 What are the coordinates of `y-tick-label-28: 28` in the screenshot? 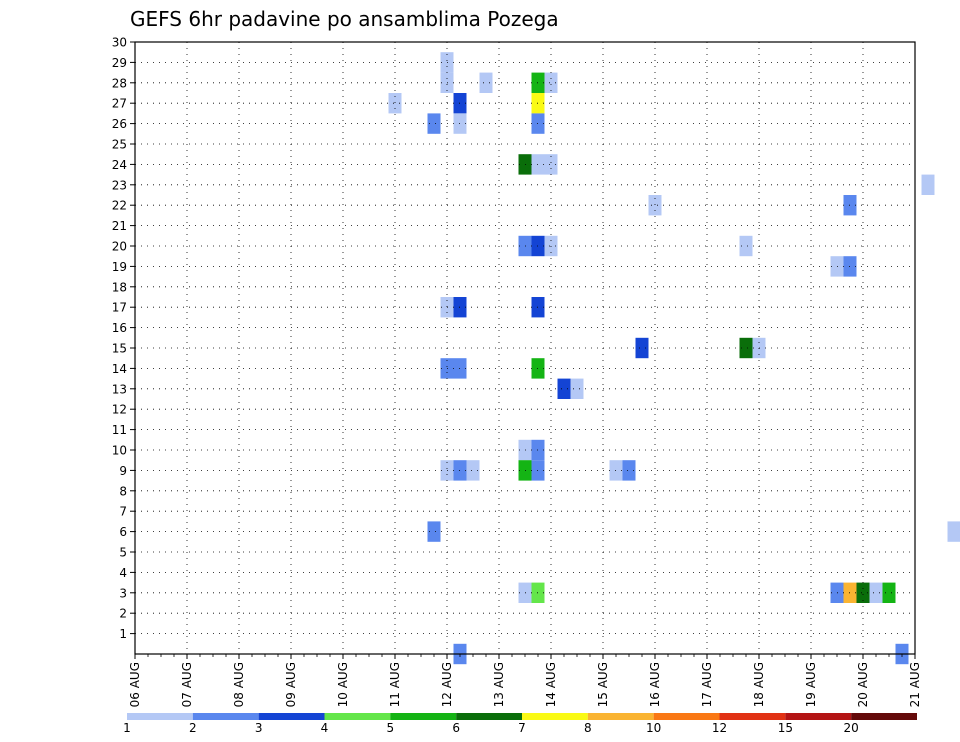 It's located at (119, 83).